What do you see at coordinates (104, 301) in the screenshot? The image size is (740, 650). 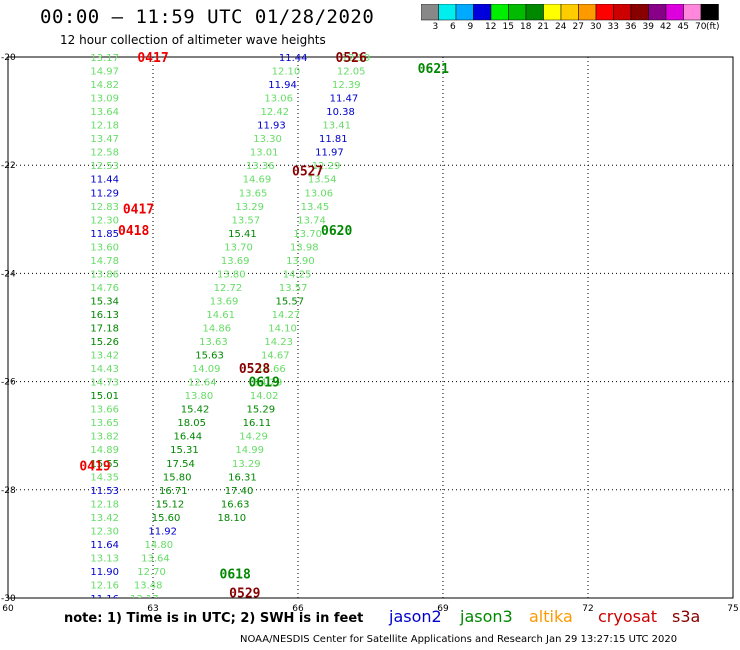 I see `wave-height-value: 15.34` at bounding box center [104, 301].